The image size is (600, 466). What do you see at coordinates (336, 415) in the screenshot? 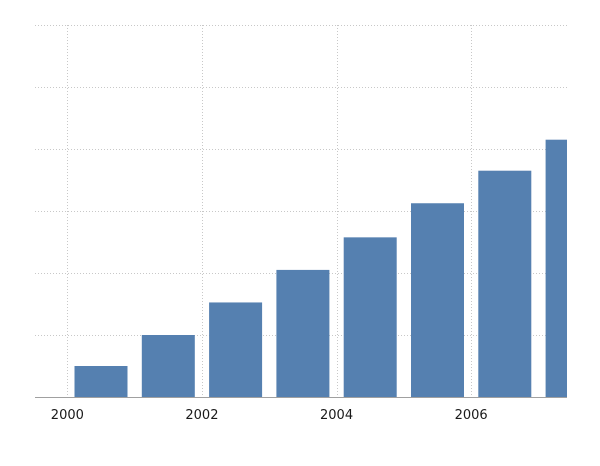
I see `x-tick-label-2004: 2004` at bounding box center [336, 415].